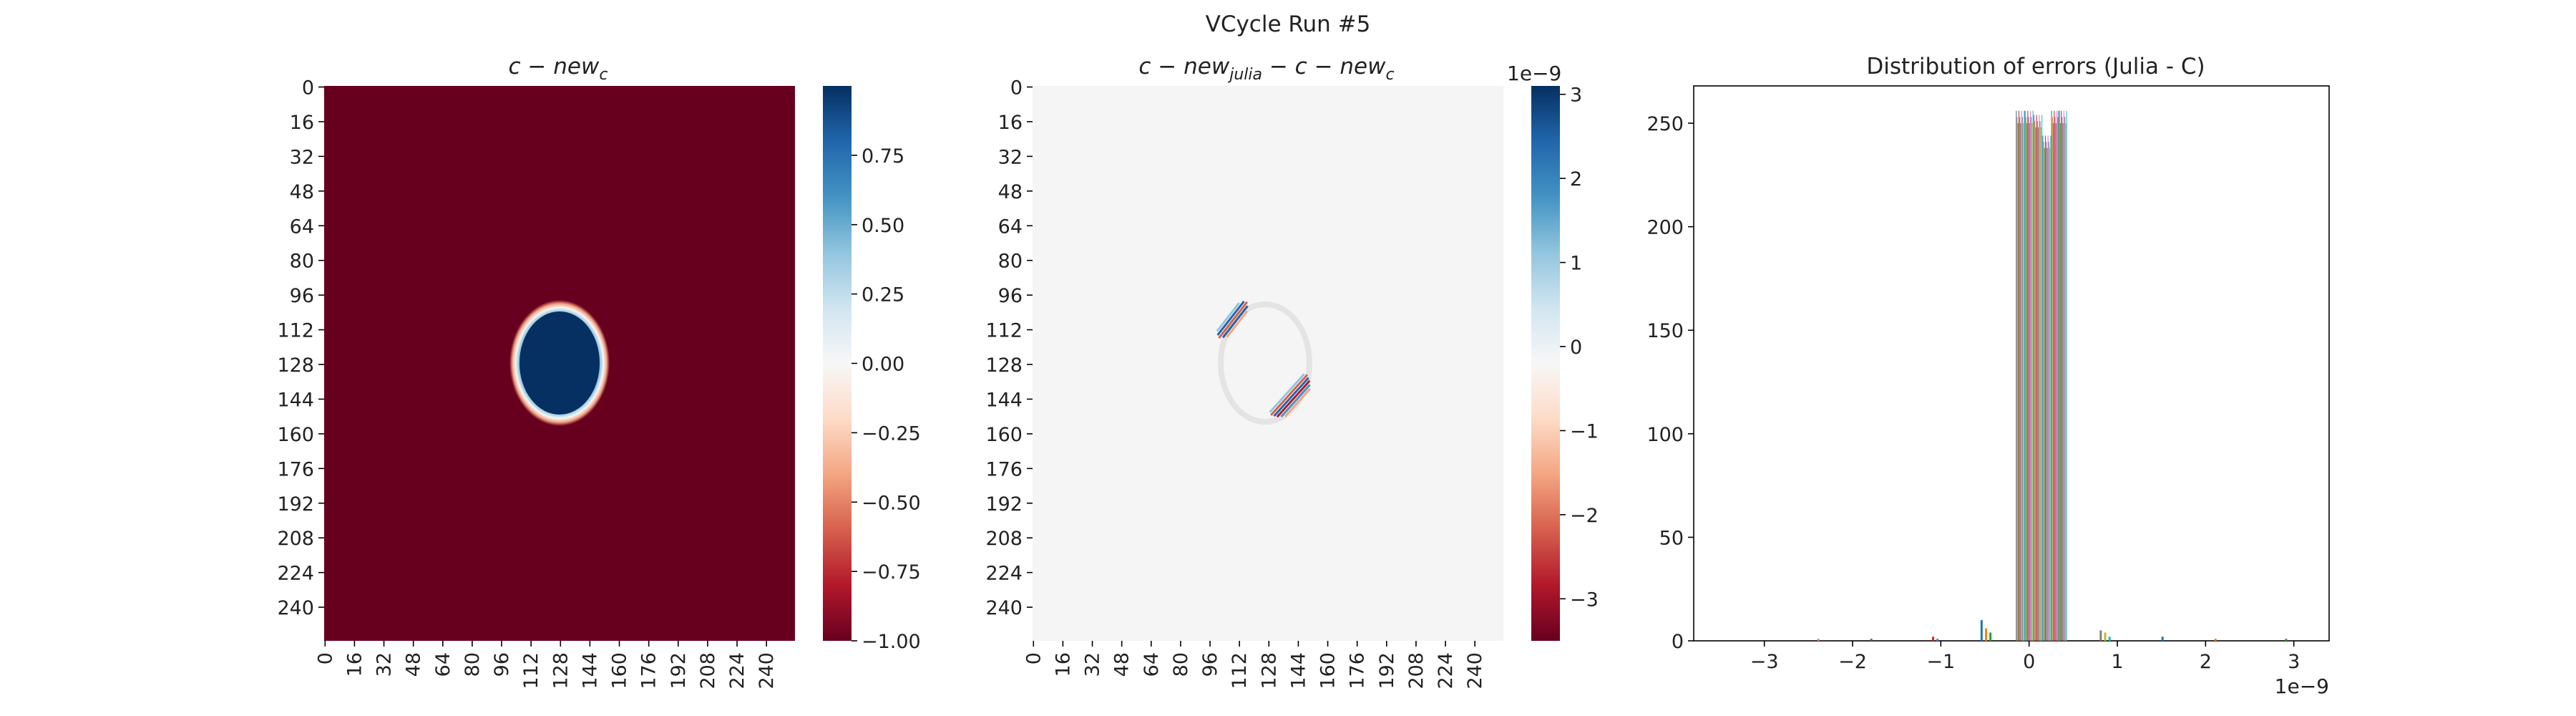  What do you see at coordinates (1670, 383) in the screenshot?
I see `panel-3-y-ticks: 0 50 100 150 200 250` at bounding box center [1670, 383].